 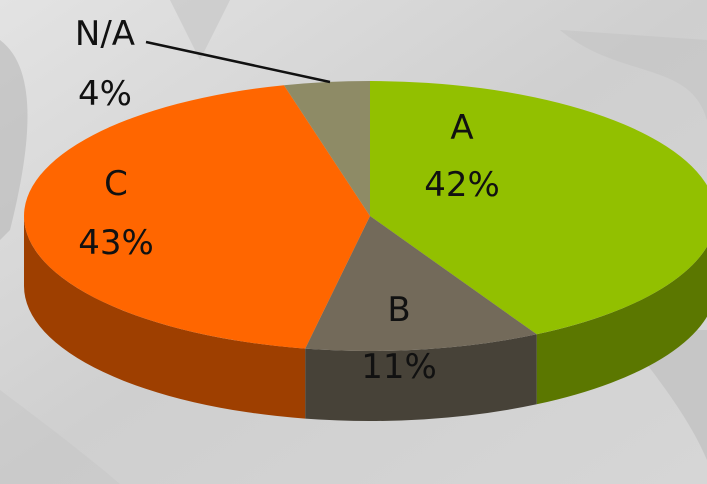 What do you see at coordinates (421, 283) in the screenshot?
I see `slice-b` at bounding box center [421, 283].